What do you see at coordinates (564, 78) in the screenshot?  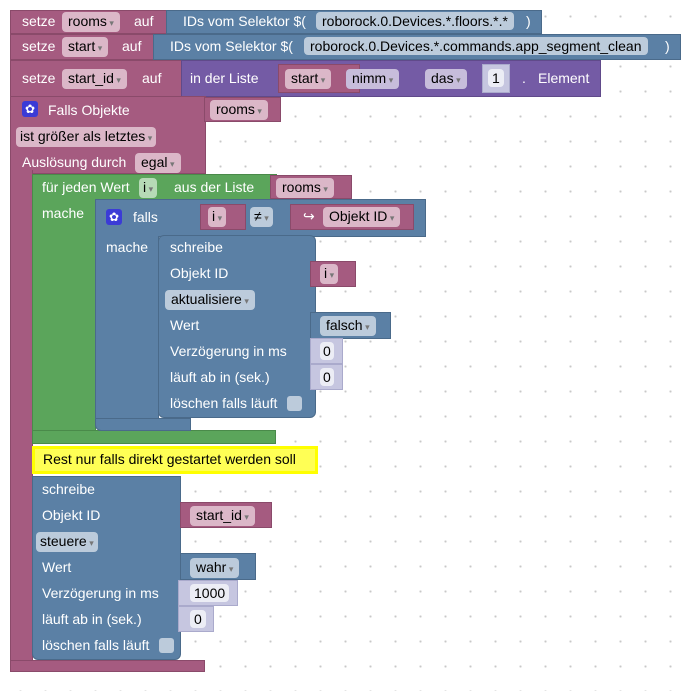 I see `element-label: Element` at bounding box center [564, 78].